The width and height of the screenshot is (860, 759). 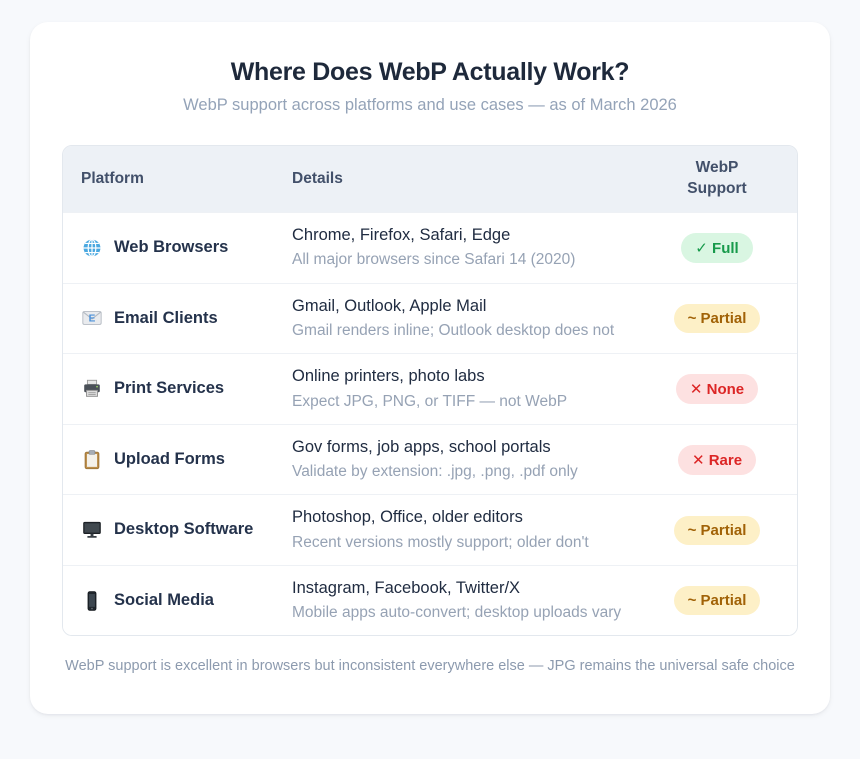 I want to click on header-cell-details: Details, so click(x=469, y=179).